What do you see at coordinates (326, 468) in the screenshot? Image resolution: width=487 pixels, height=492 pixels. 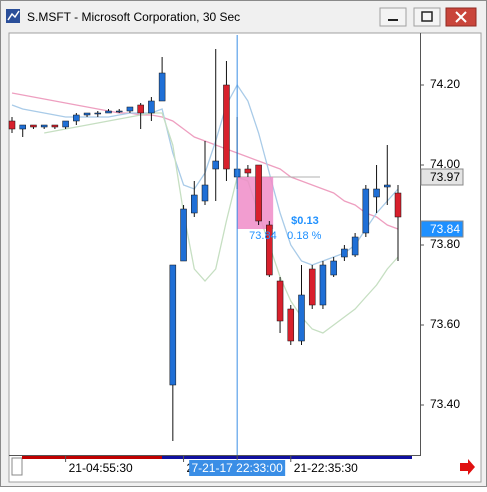 I see `x-tick-label: 21-22:35:30` at bounding box center [326, 468].